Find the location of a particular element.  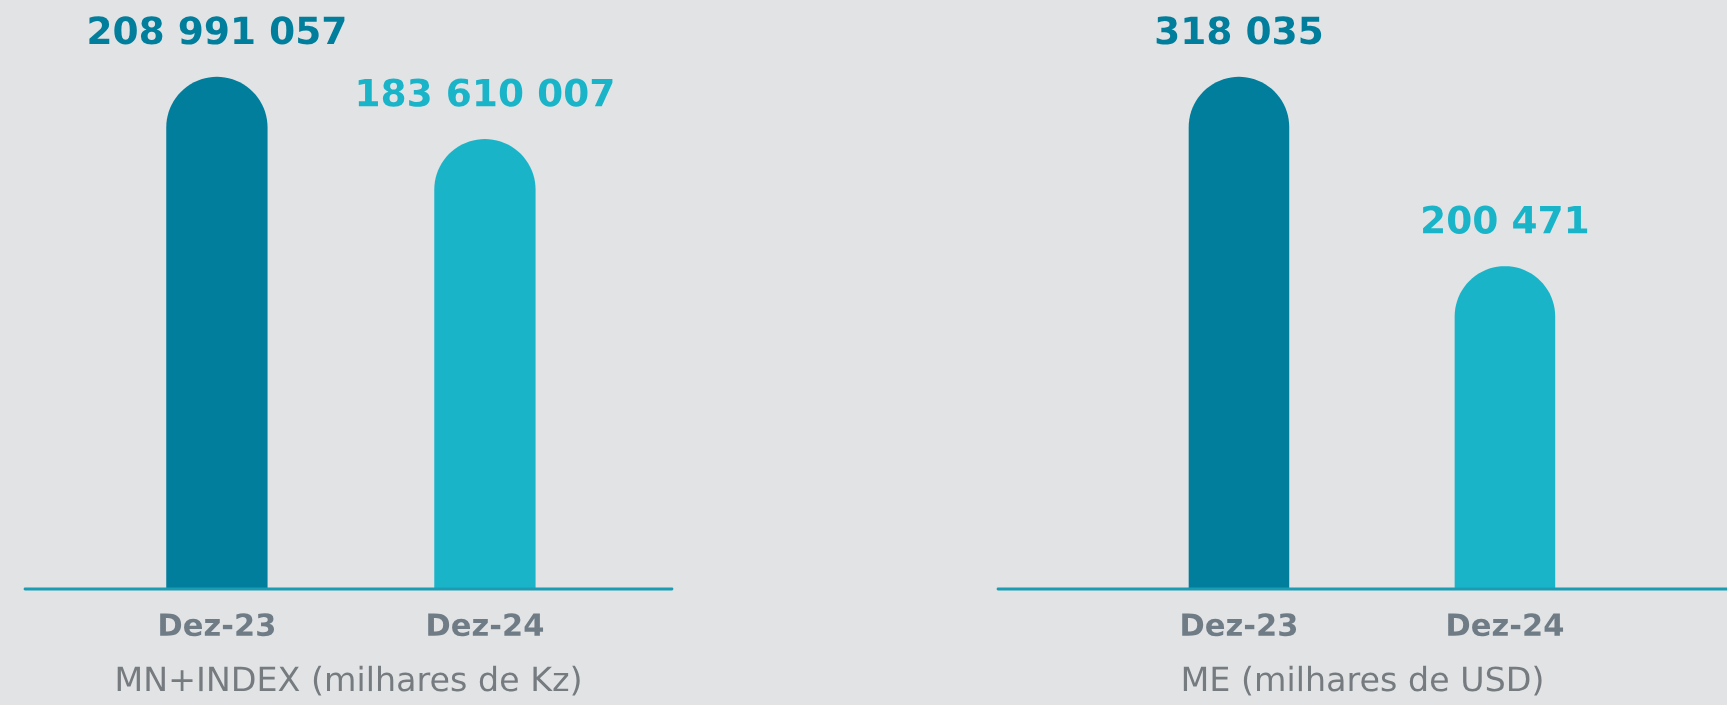

data-label: 200 471 is located at coordinates (1505, 219).